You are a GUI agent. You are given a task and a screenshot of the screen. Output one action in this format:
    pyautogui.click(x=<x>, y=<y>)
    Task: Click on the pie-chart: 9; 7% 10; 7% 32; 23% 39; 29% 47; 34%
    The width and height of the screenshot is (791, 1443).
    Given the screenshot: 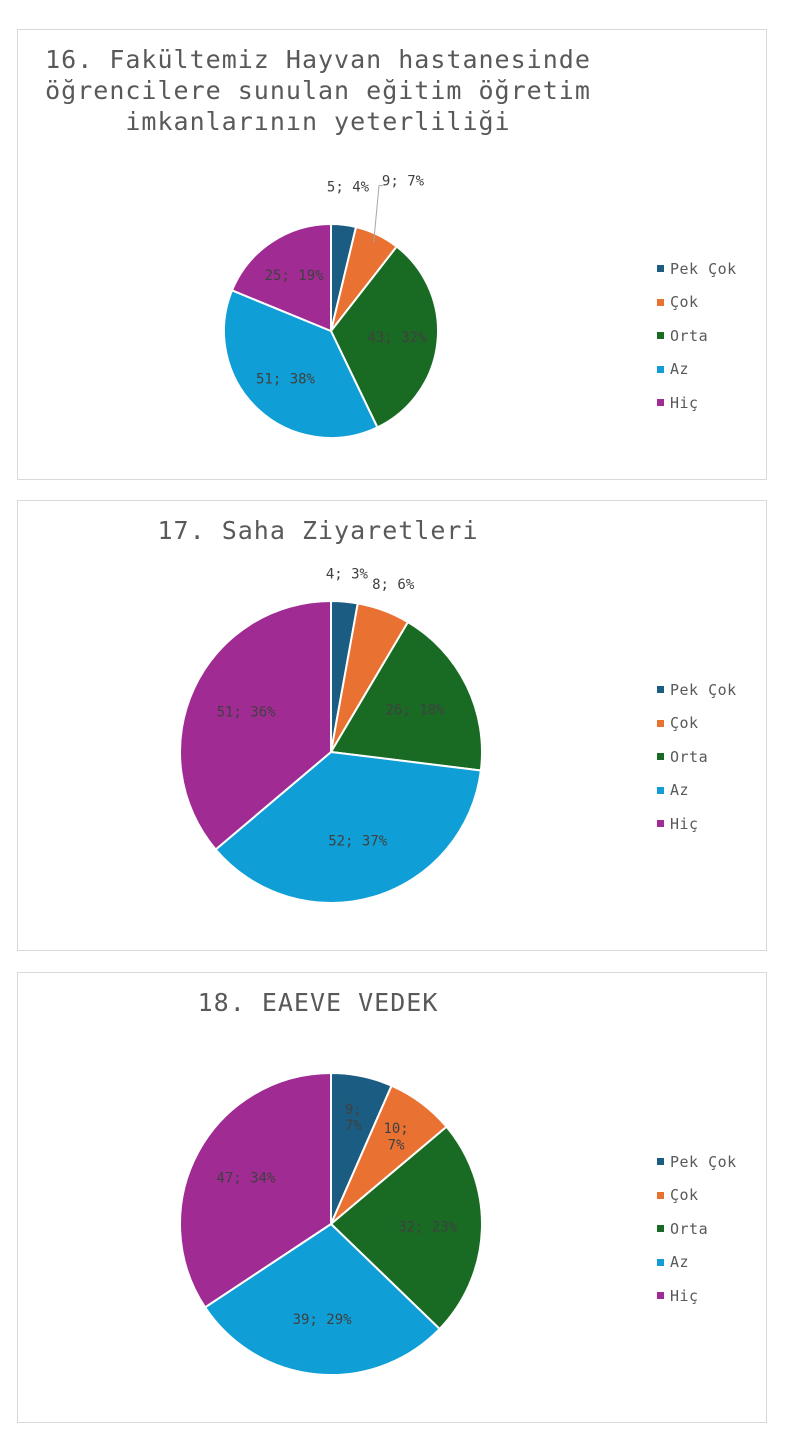 What is the action you would take?
    pyautogui.click(x=331, y=1223)
    